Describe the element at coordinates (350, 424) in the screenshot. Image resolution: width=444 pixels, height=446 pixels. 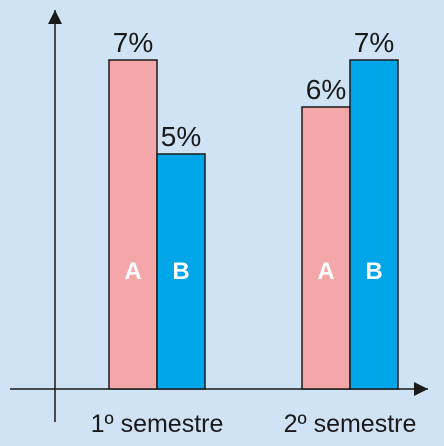
I see `category-label-2: 2º semestre` at that location.